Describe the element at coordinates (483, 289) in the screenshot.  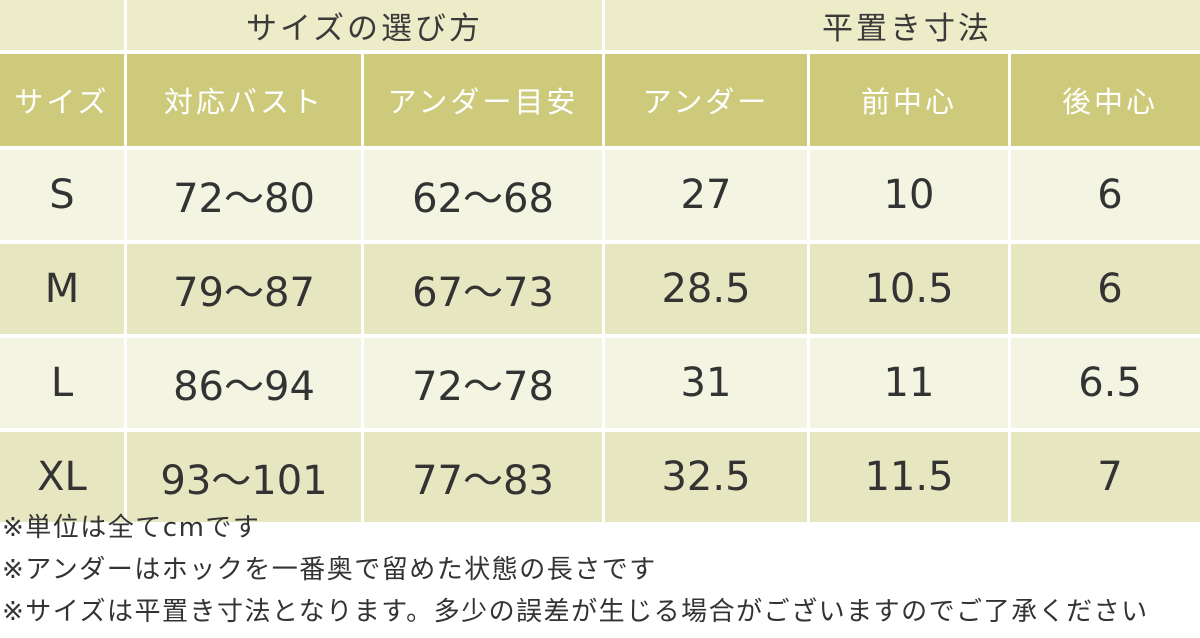
I see `table-cell-under-guide: 67〜73` at that location.